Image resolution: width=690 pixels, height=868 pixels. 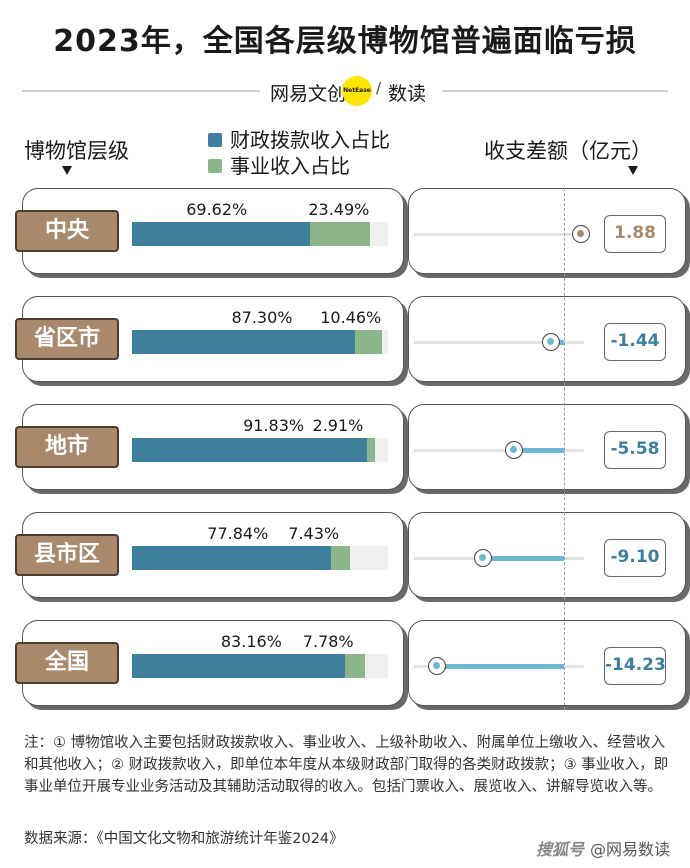 What do you see at coordinates (407, 94) in the screenshot?
I see `brand-name-right: 数读` at bounding box center [407, 94].